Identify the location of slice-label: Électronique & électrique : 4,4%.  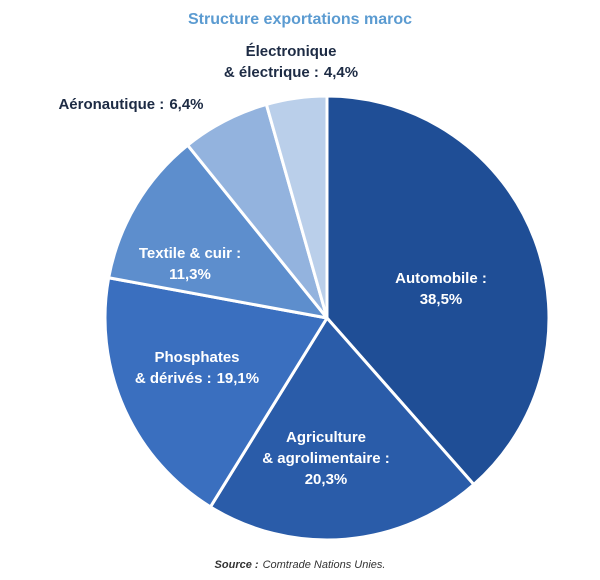
(291, 62).